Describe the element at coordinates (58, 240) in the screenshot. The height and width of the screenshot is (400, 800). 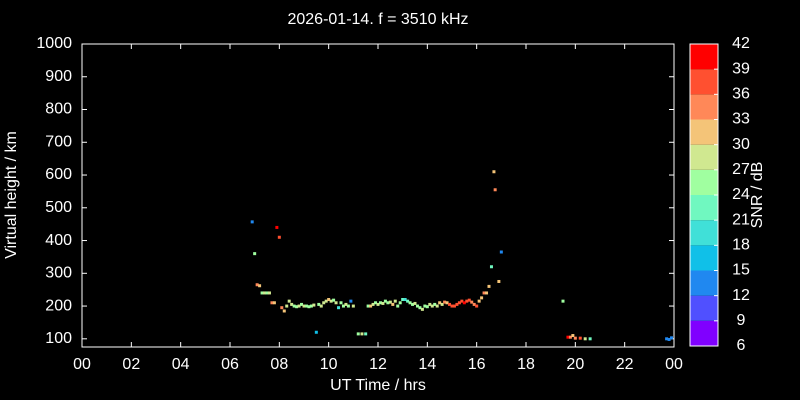
I see `y-tick-label: 400` at that location.